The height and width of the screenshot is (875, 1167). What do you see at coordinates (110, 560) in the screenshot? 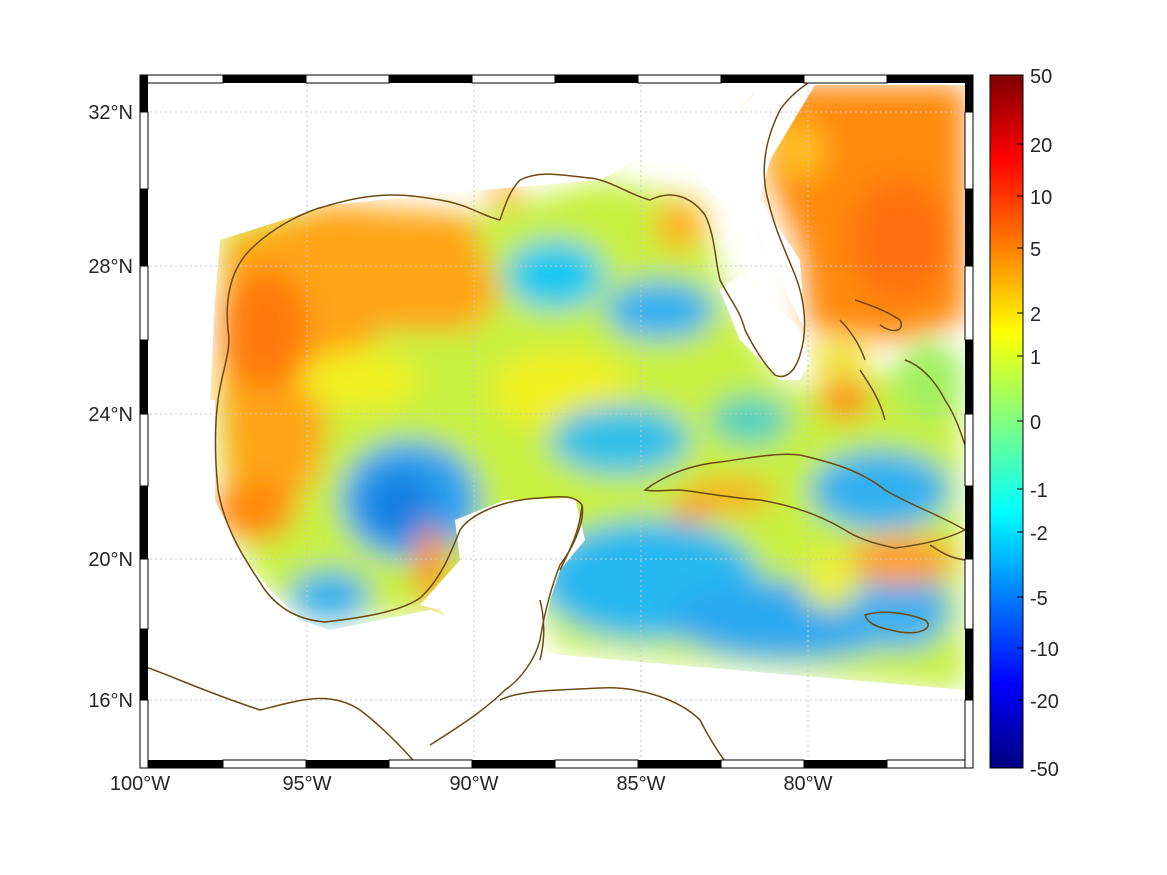
I see `lat-tick-label: 20°N` at bounding box center [110, 560].